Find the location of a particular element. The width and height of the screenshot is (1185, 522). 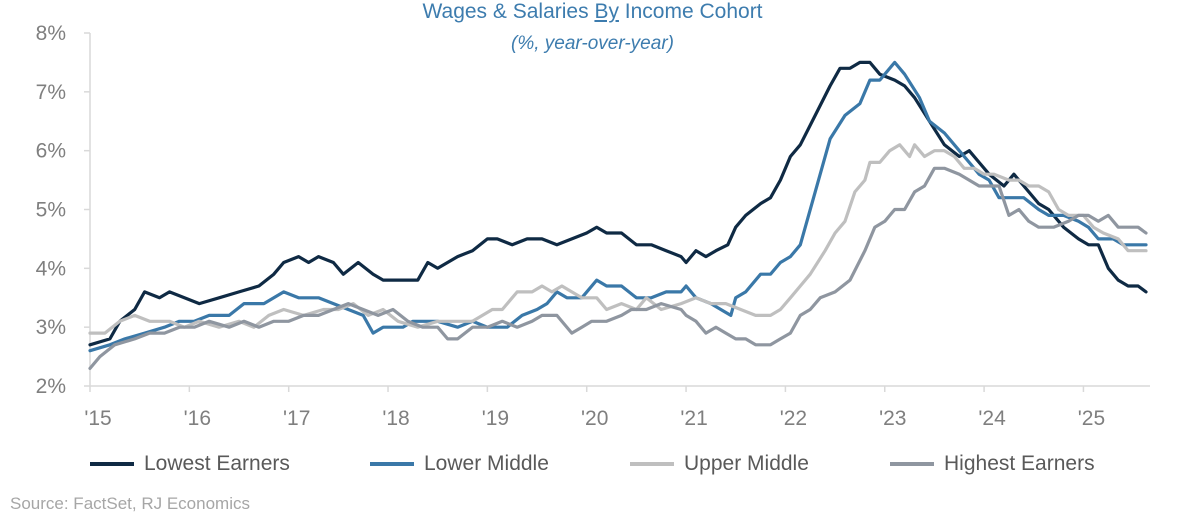

legend-label: Lowest Earners is located at coordinates (217, 463).